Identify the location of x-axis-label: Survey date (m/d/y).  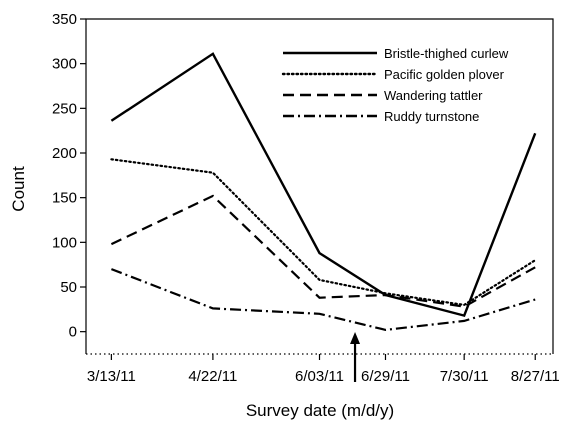
(320, 410).